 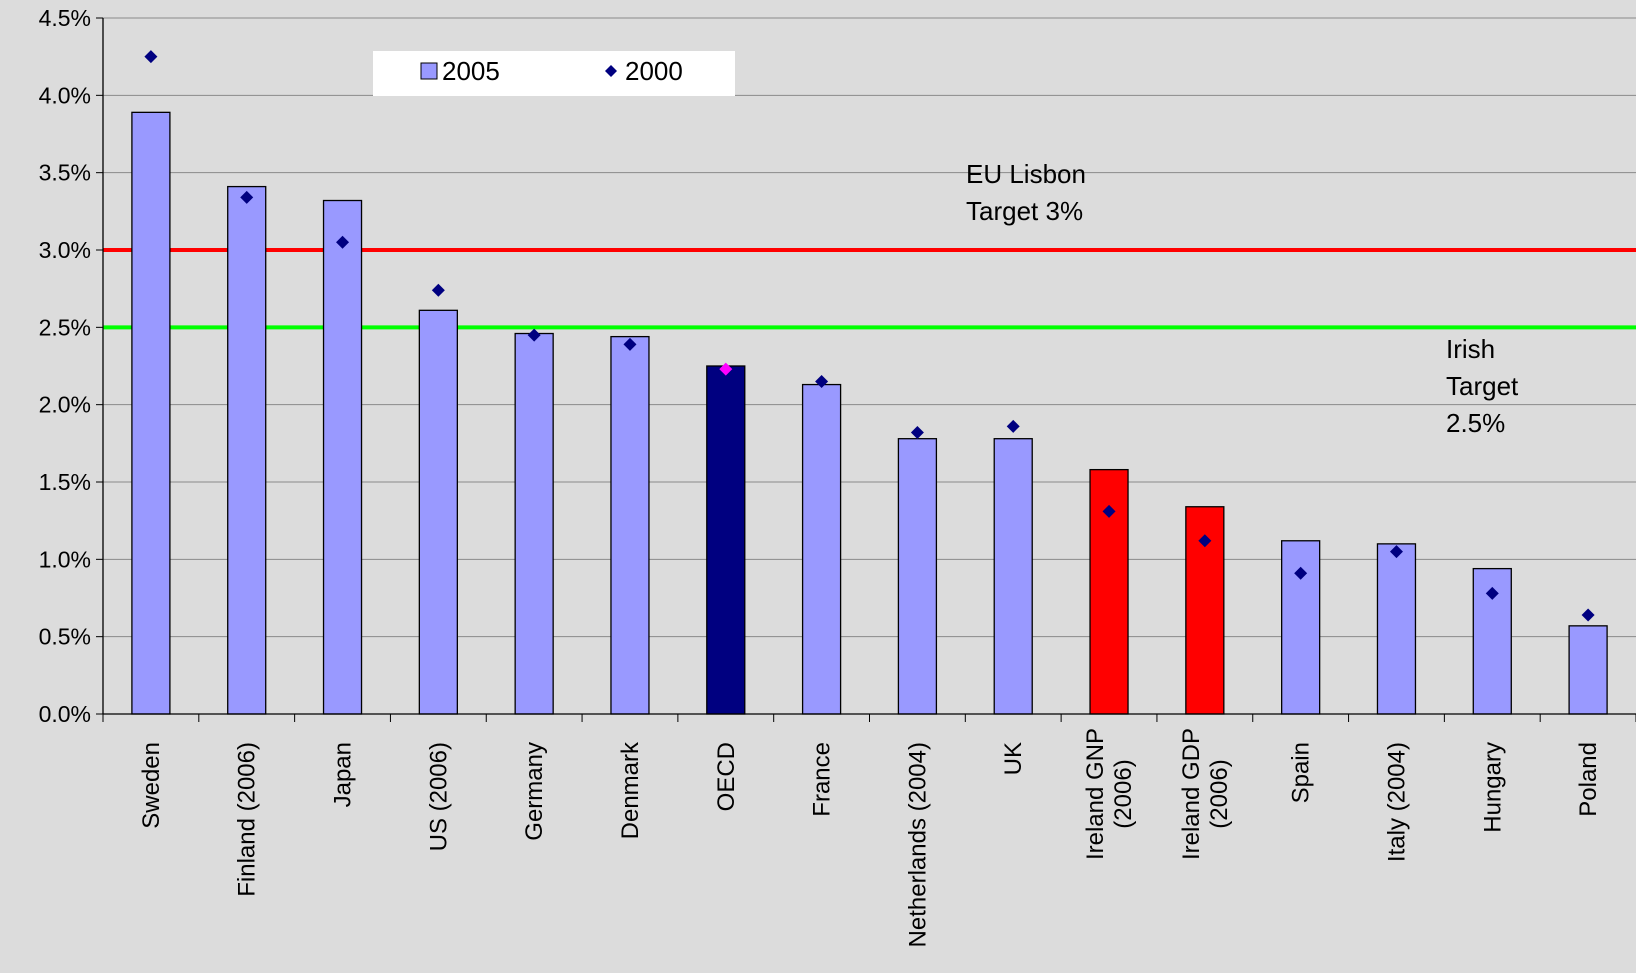 I want to click on y-tick-label: 2.0%, so click(x=65, y=405).